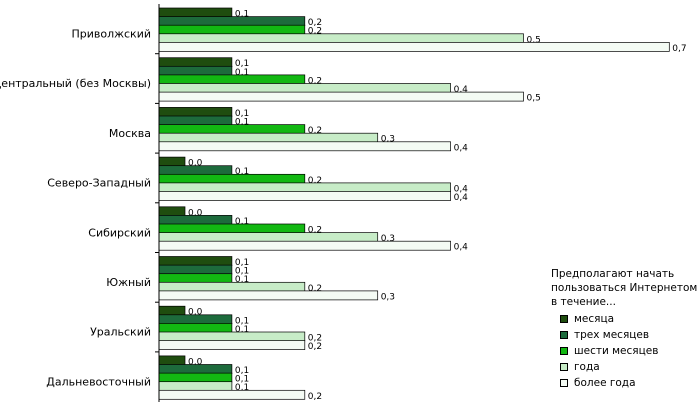 This screenshot has height=403, width=699. I want to click on value-label-category-4-series-5: 0,4, so click(461, 198).